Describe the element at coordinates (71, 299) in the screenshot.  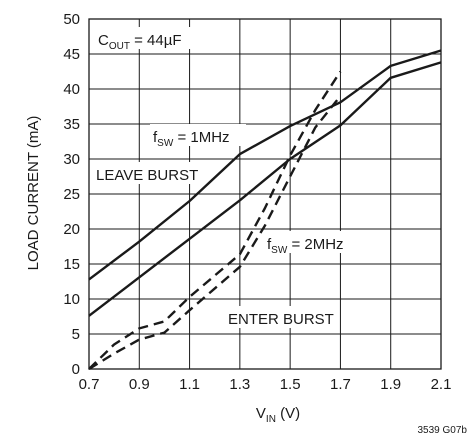
I see `y-tick-label: 10` at that location.